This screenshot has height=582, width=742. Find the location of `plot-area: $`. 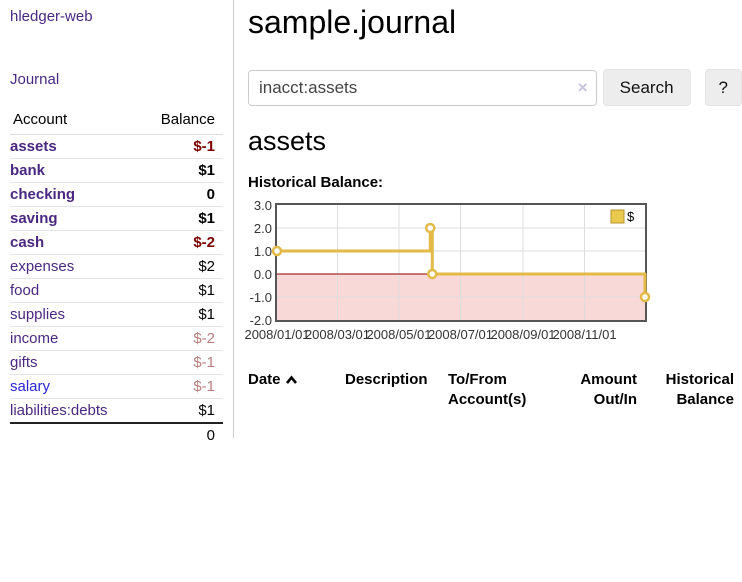

plot-area: $ is located at coordinates (461, 262).